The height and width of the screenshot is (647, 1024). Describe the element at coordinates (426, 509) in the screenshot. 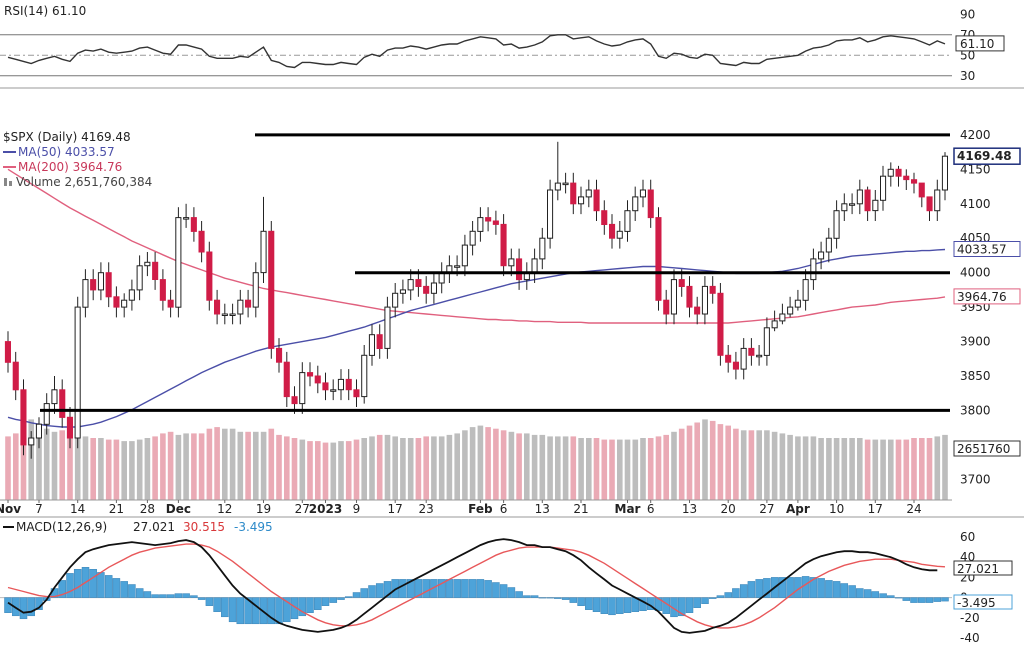

I see `x-axis-label: 23` at that location.